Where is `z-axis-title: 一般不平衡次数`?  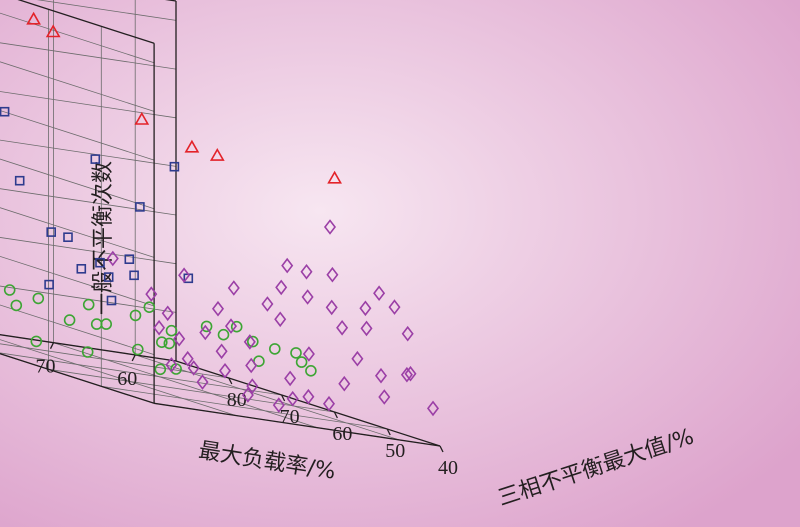
z-axis-title: 一般不平衡次数 is located at coordinates (103, 238).